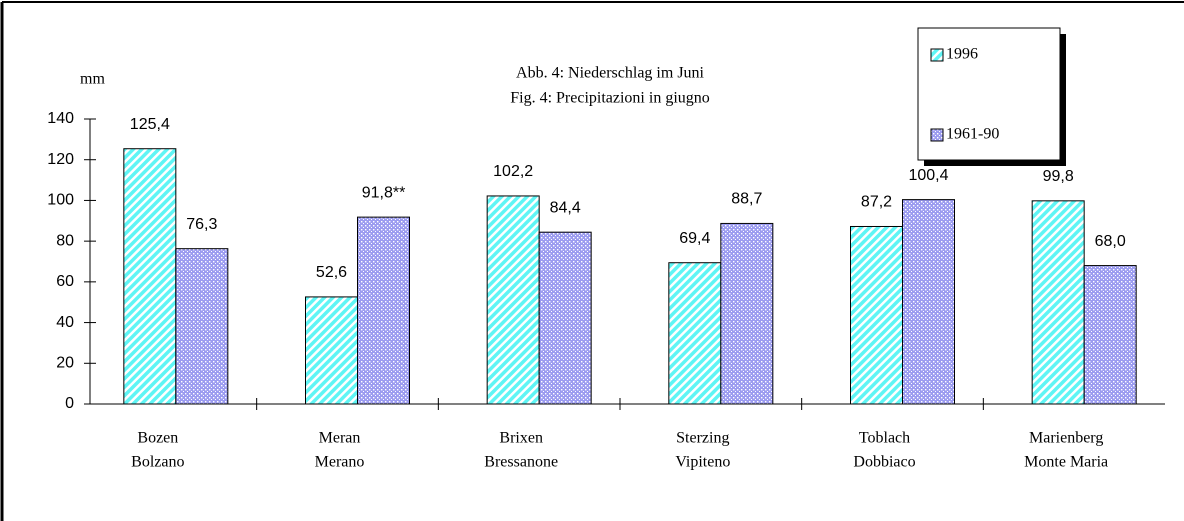 Image resolution: width=1184 pixels, height=521 pixels. Describe the element at coordinates (1066, 462) in the screenshot. I see `x-tick-label: Monte Maria` at that location.